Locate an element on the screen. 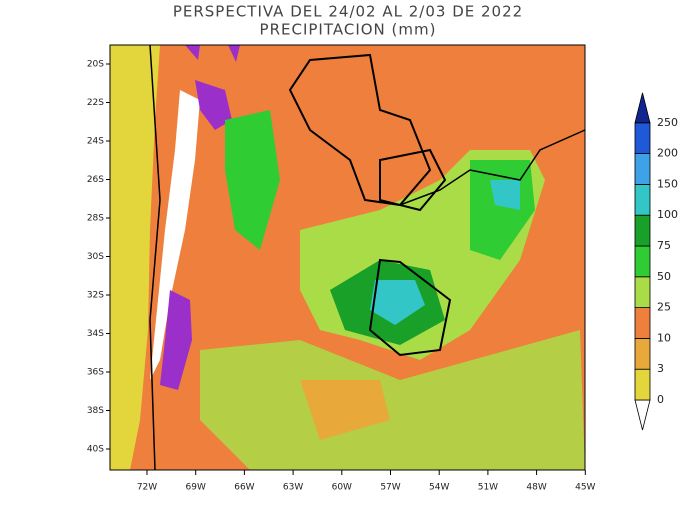  colorbar-label: 100 is located at coordinates (667, 214).